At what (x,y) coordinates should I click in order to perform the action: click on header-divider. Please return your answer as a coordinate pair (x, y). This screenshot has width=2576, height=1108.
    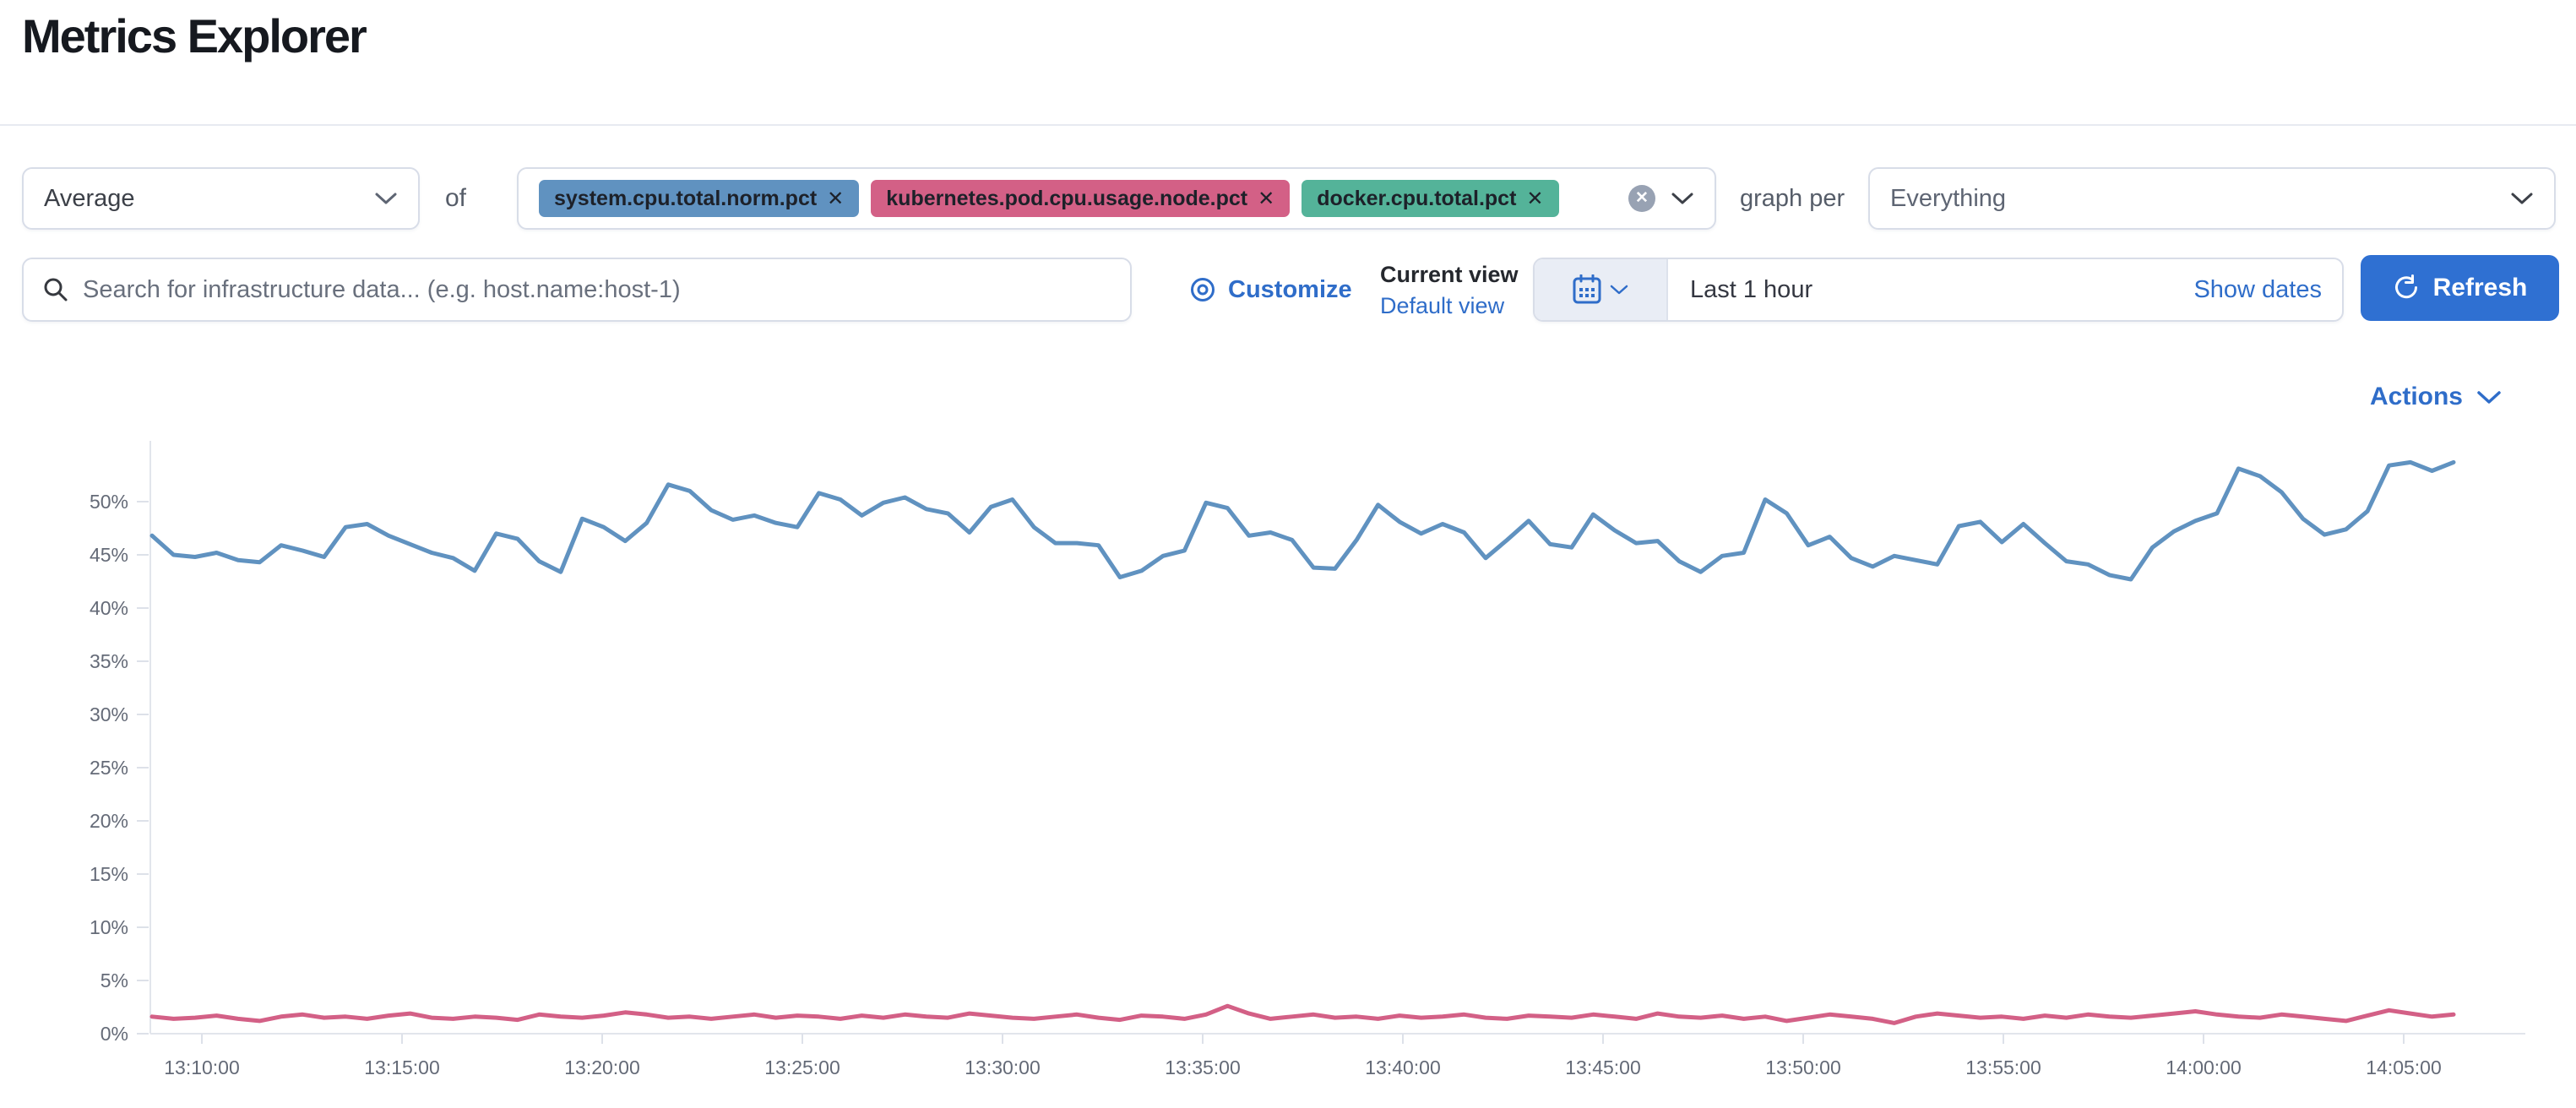
    Looking at the image, I should click on (1288, 125).